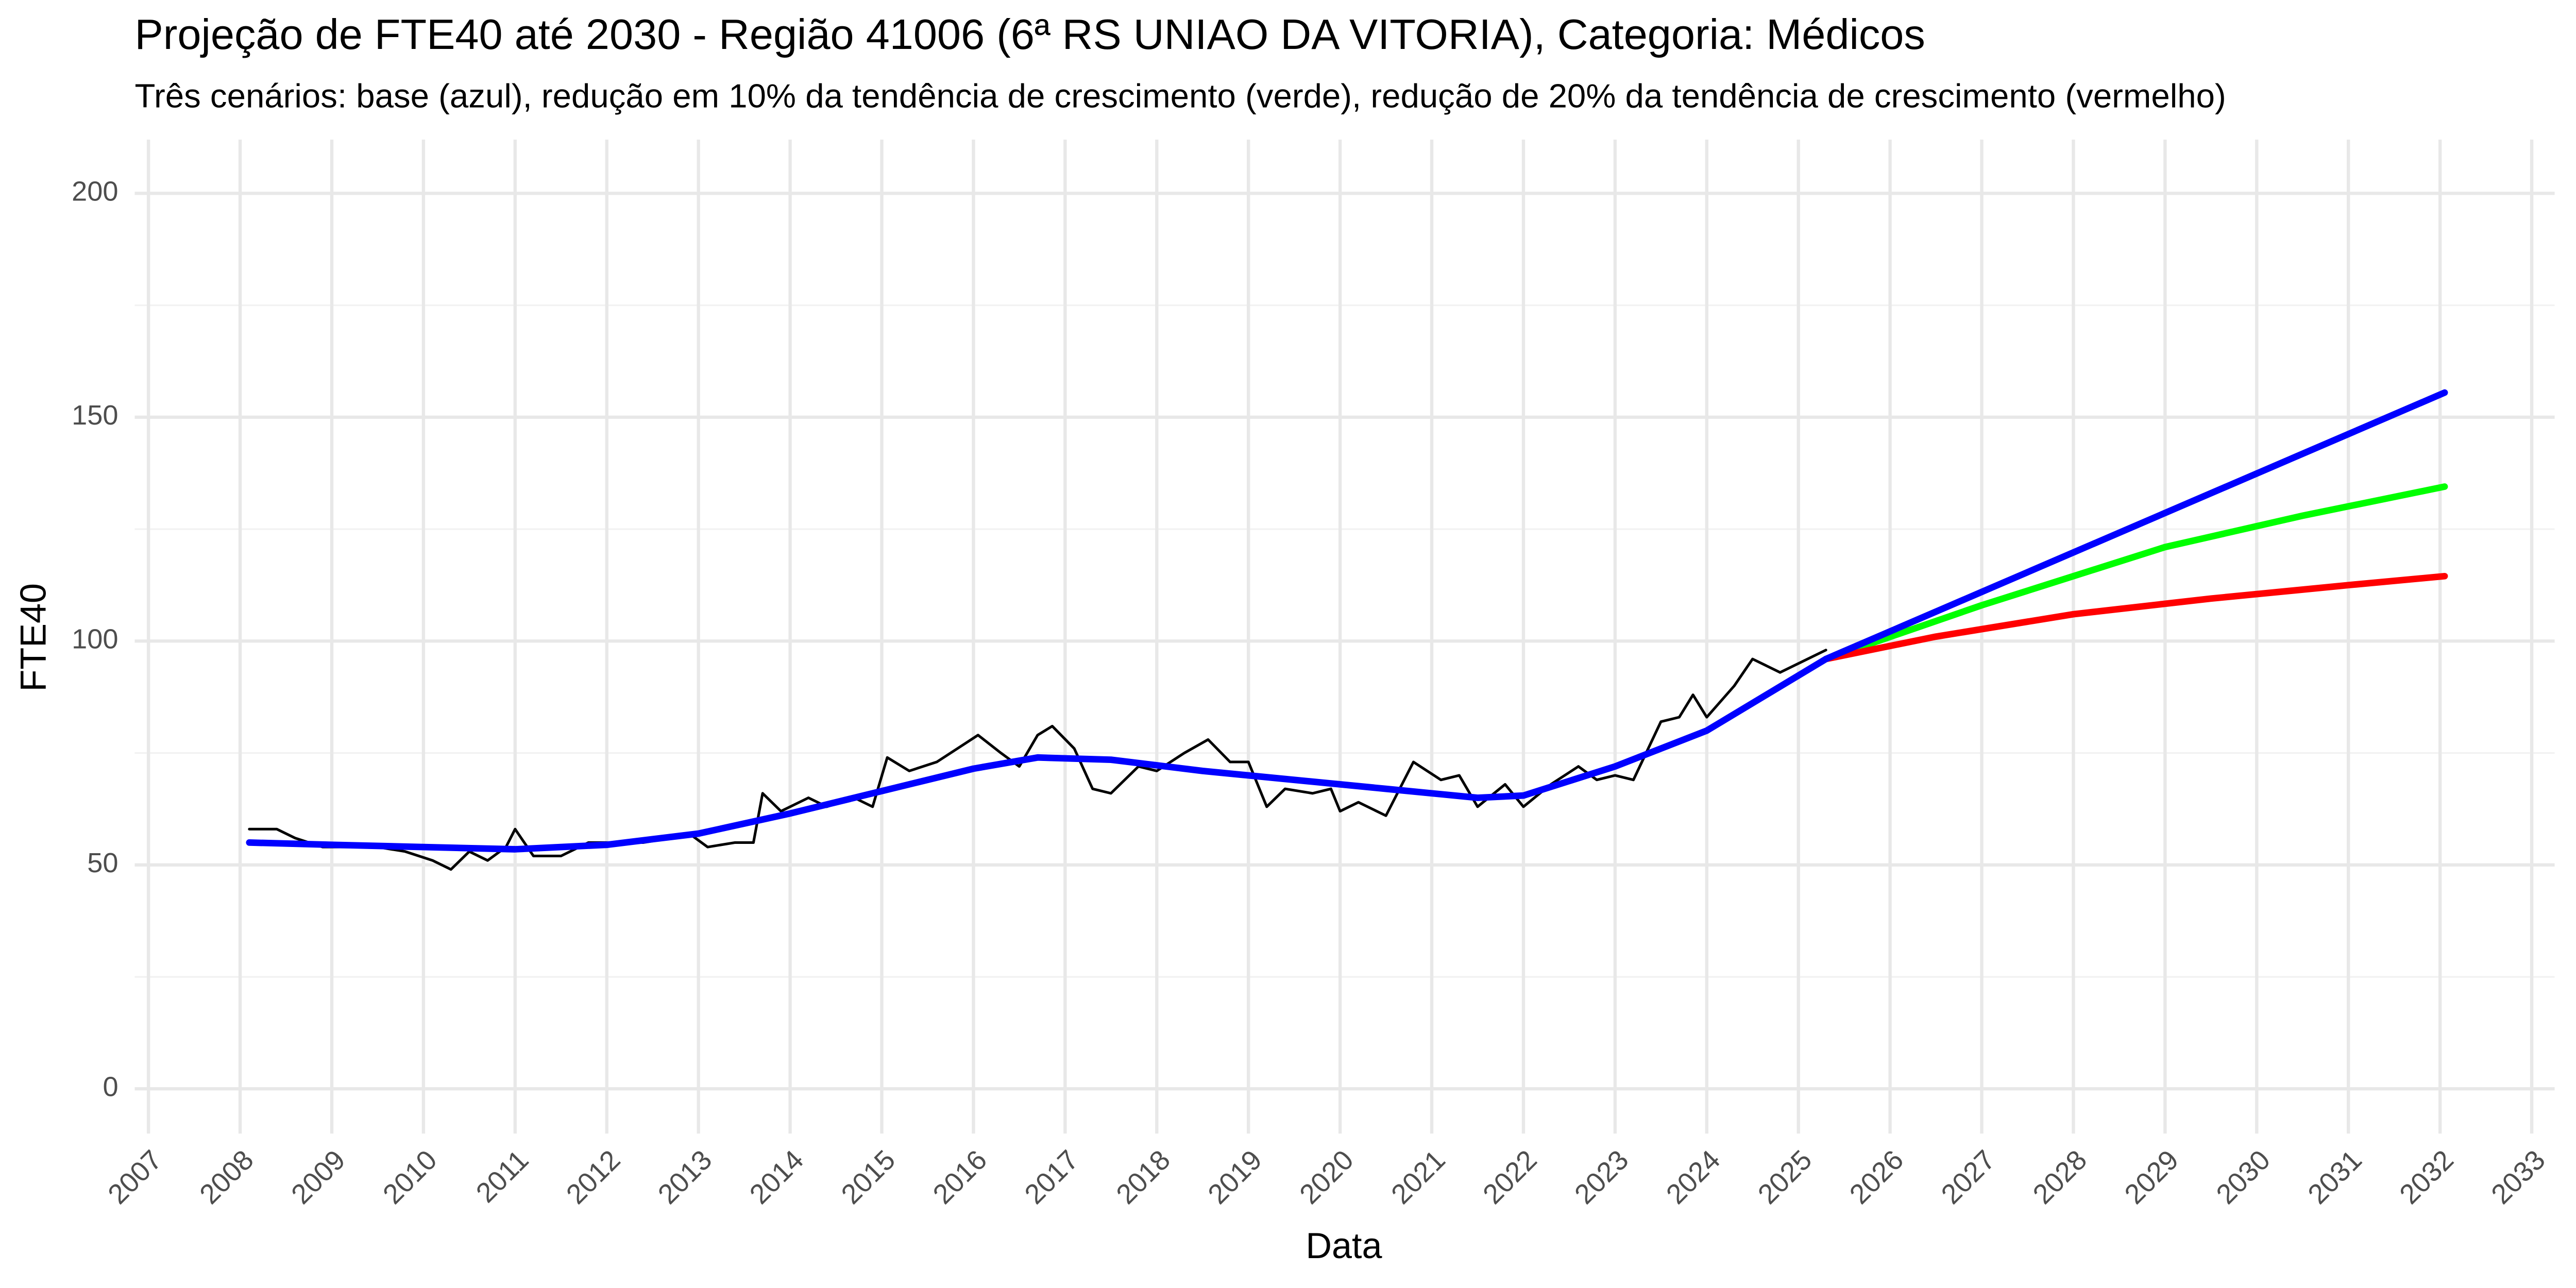  What do you see at coordinates (95, 191) in the screenshot?
I see `y-tick-label: 200` at bounding box center [95, 191].